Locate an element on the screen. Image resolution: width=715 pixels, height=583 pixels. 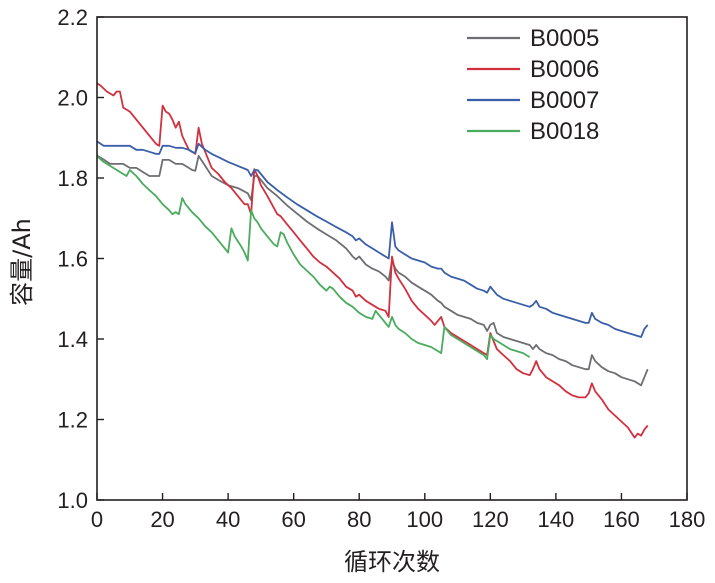
y-tick-label: 1.0 is located at coordinates (72, 500).